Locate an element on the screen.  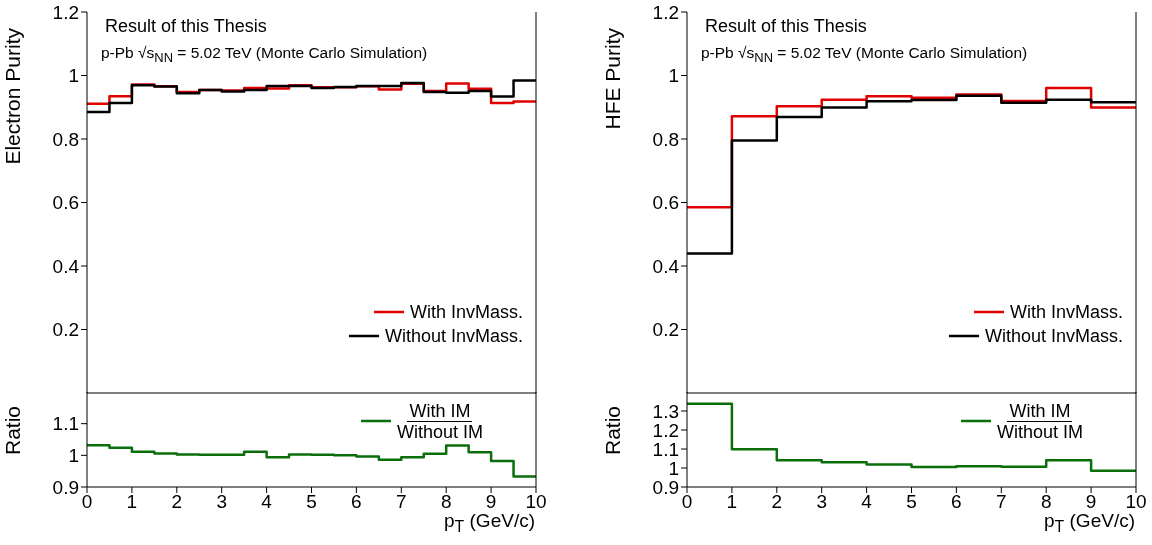
y-tick-label: 1.3 is located at coordinates (665, 411).